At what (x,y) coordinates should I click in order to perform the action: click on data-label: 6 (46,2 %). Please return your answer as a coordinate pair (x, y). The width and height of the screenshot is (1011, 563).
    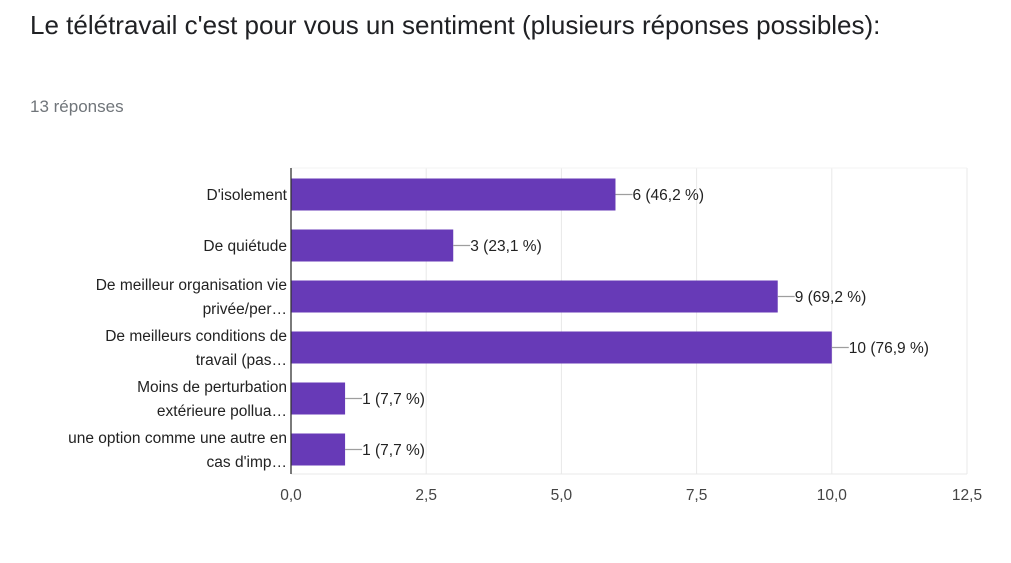
    Looking at the image, I should click on (668, 195).